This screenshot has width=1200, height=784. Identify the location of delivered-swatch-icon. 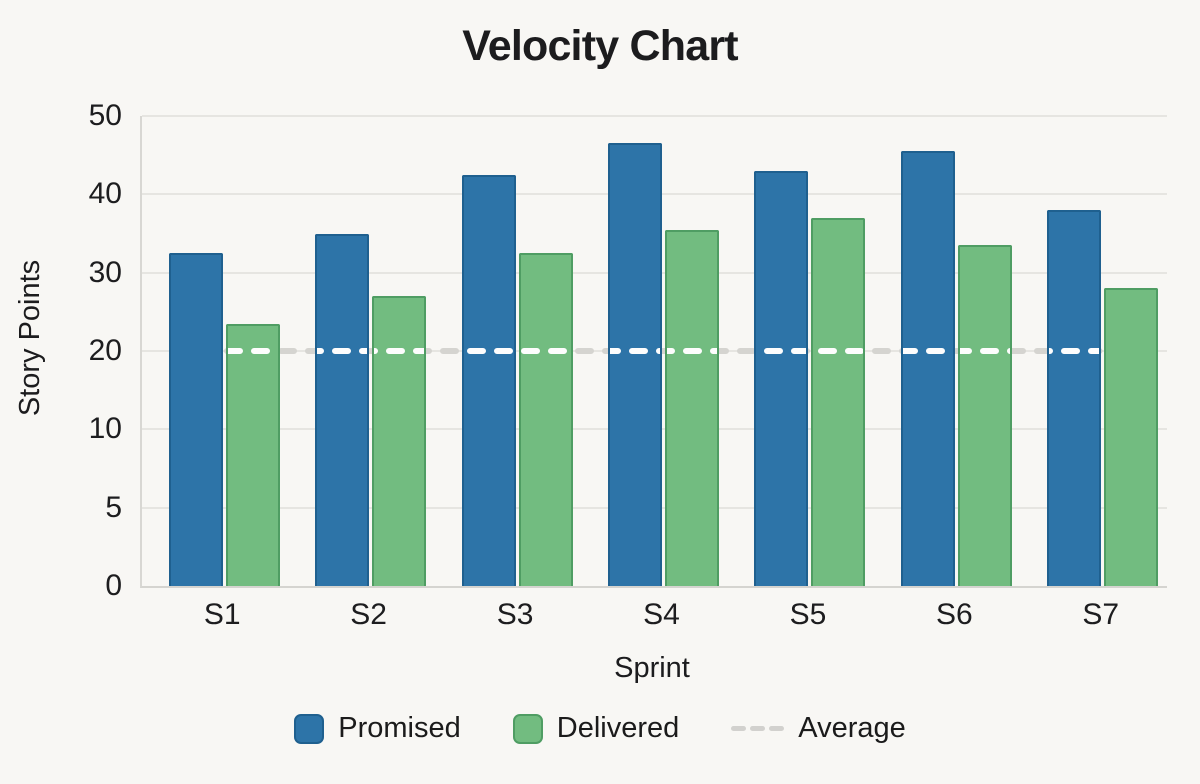
(527, 728).